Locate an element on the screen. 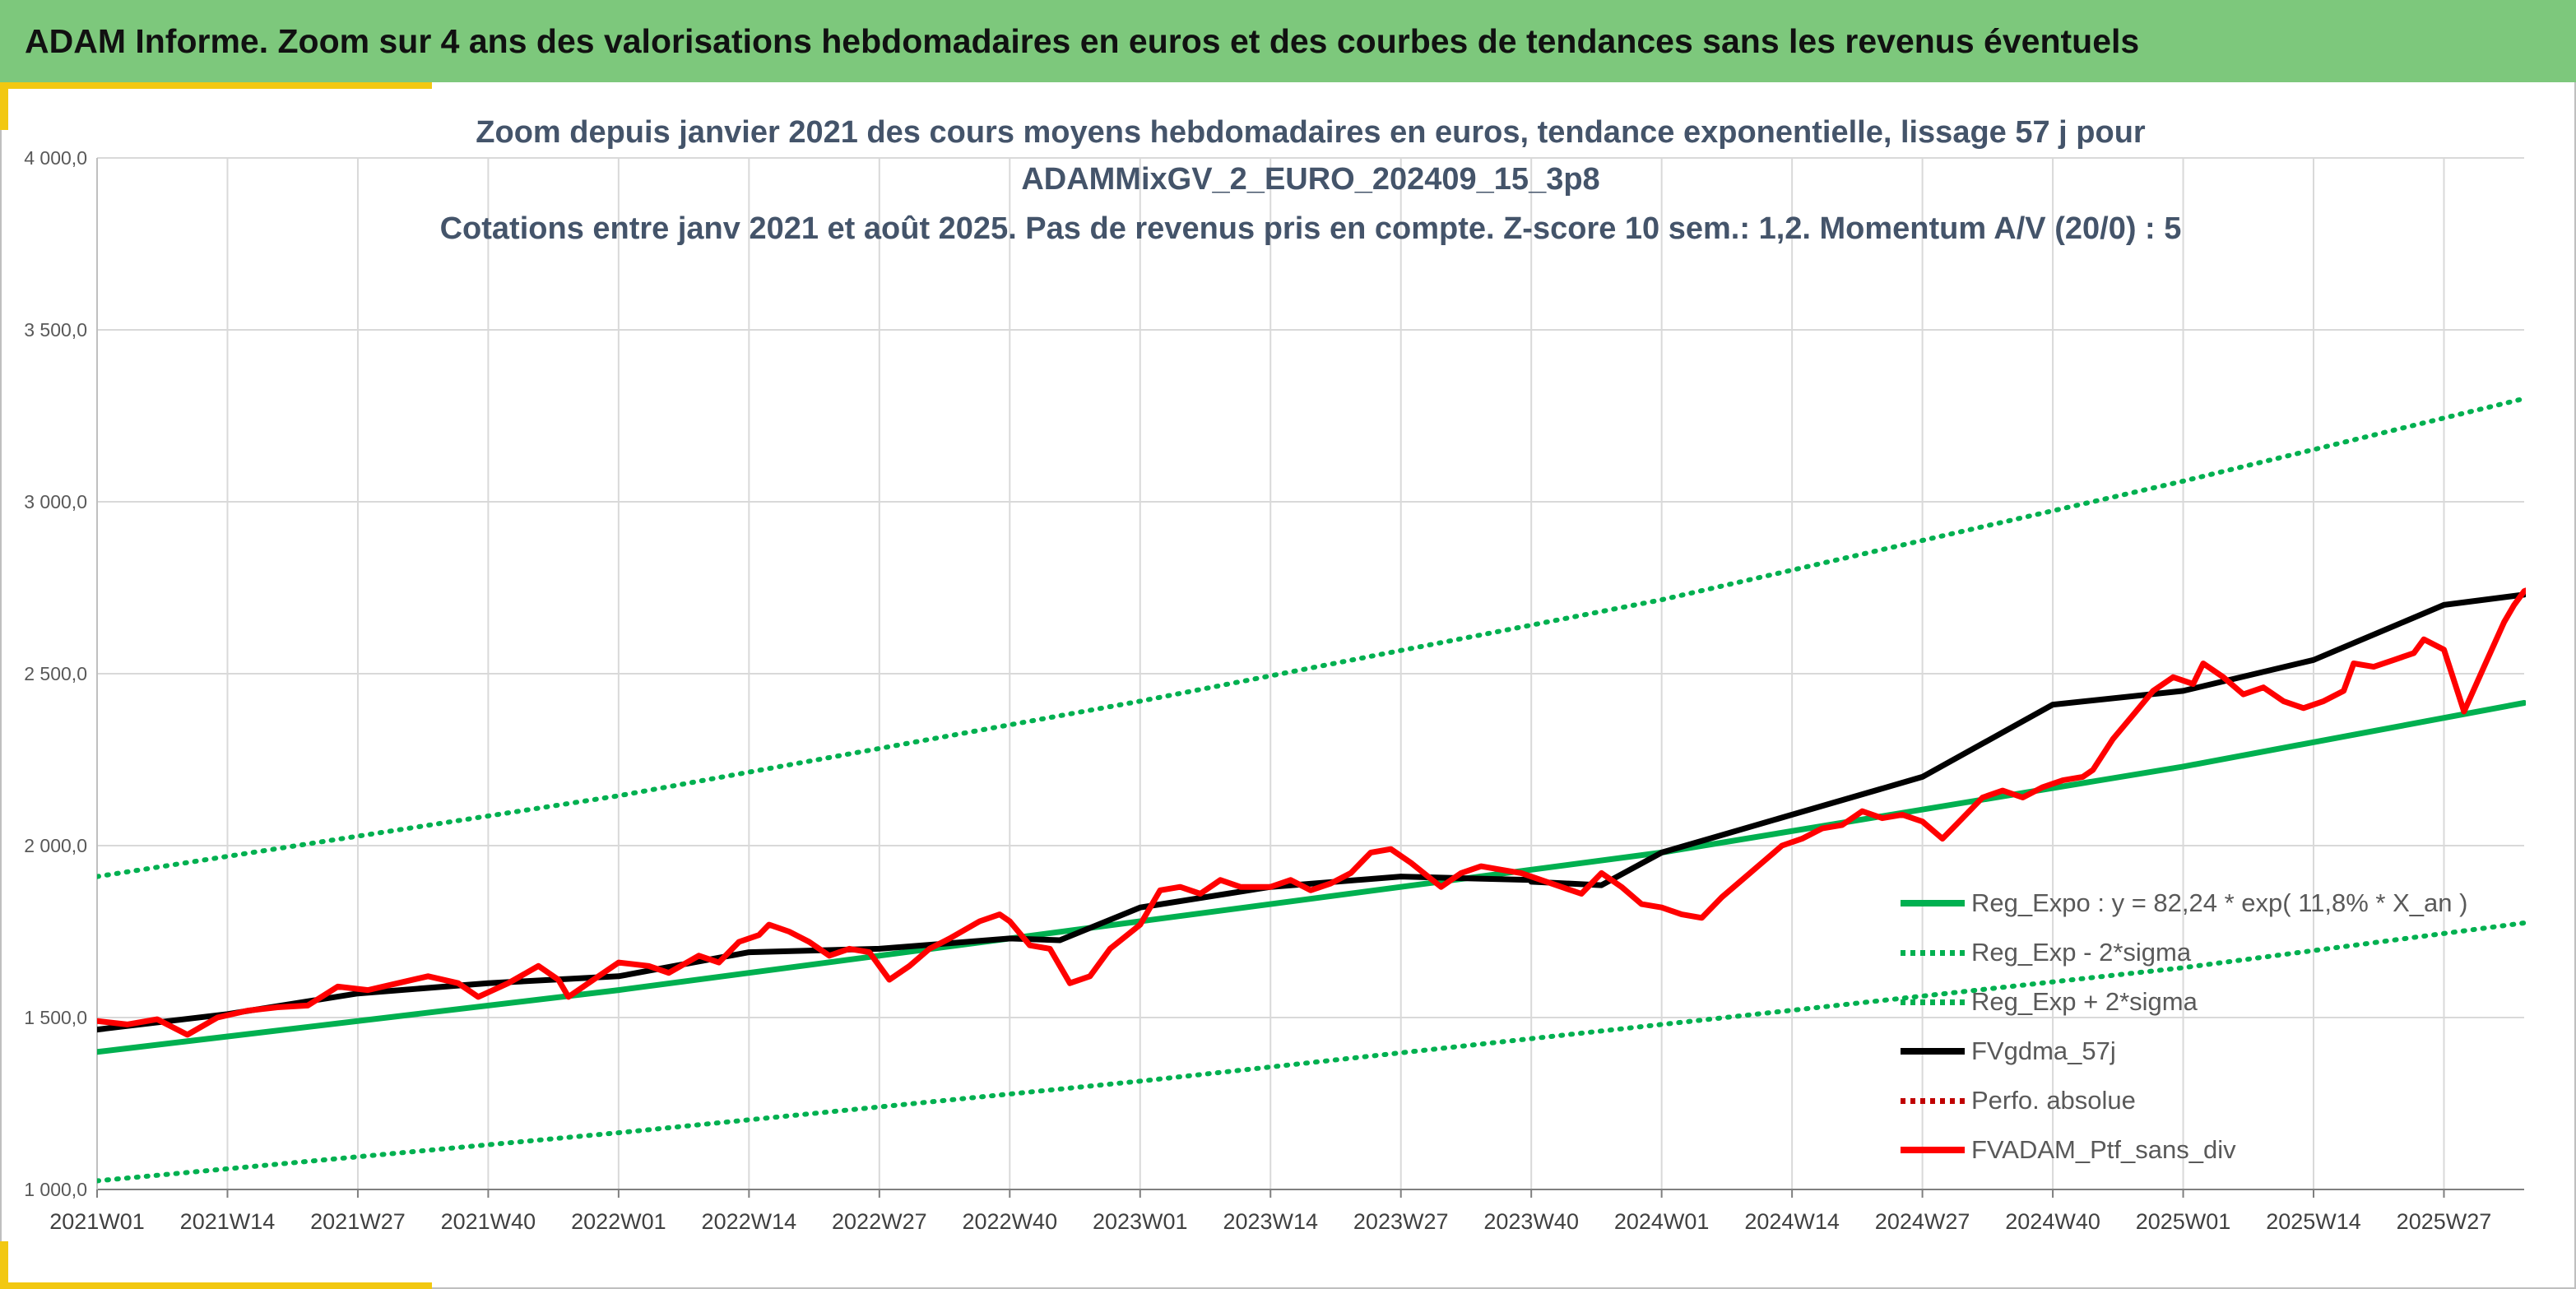 The image size is (2576, 1289). legend-item: Reg_Exp - 2*sigma is located at coordinates (2213, 952).